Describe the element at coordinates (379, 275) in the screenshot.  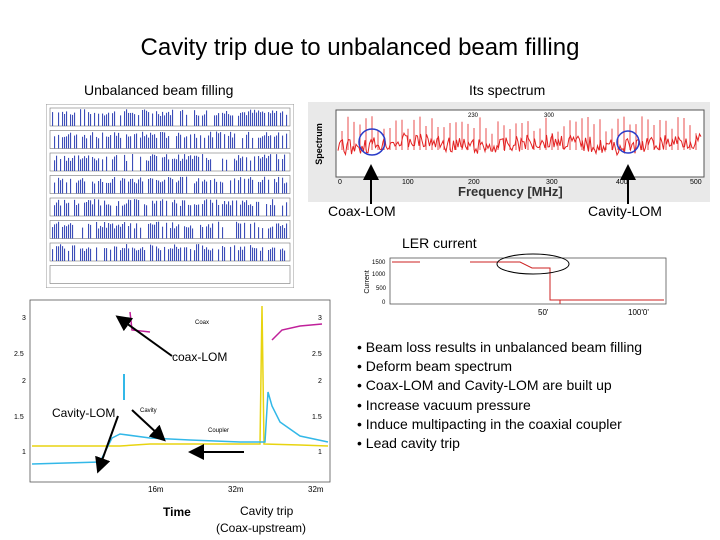
I see `ler-ytick-1: 1000` at that location.